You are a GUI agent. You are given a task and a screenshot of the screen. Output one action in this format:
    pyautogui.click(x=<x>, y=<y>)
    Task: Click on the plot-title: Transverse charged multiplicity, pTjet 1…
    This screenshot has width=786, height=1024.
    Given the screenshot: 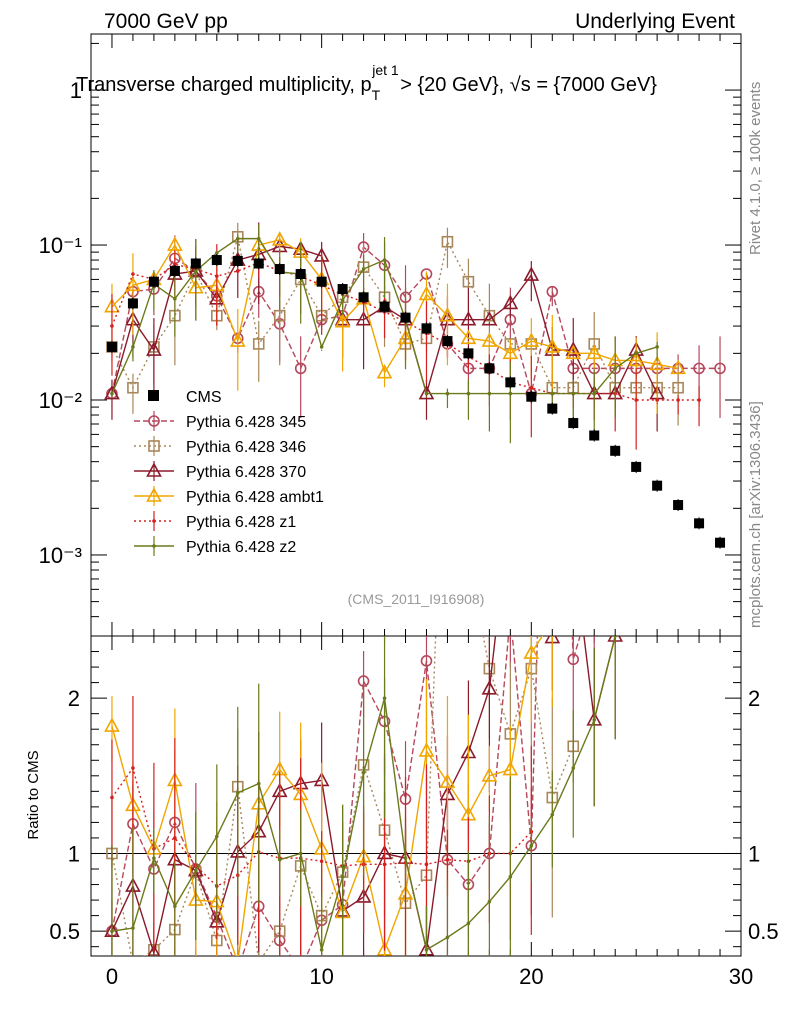 What is the action you would take?
    pyautogui.click(x=366, y=82)
    